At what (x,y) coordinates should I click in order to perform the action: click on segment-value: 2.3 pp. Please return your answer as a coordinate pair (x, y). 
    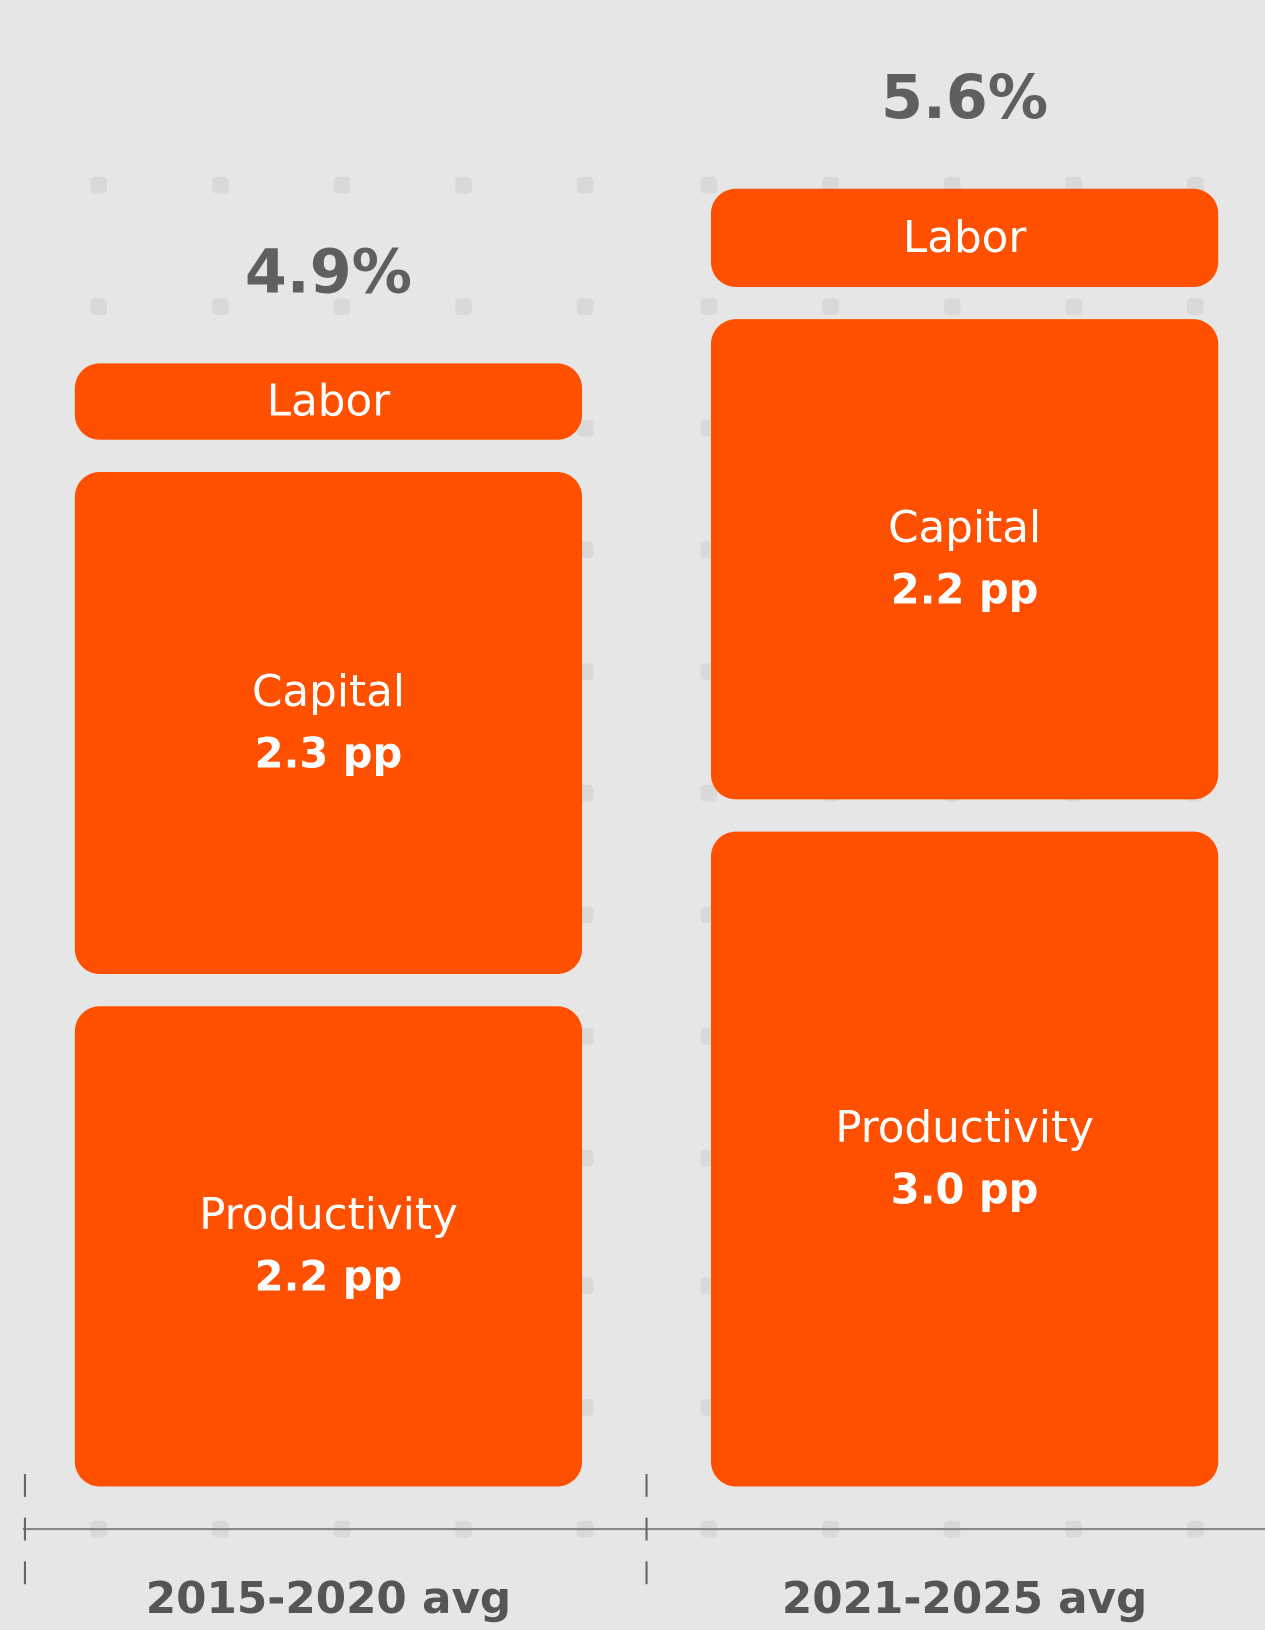
    Looking at the image, I should click on (329, 752).